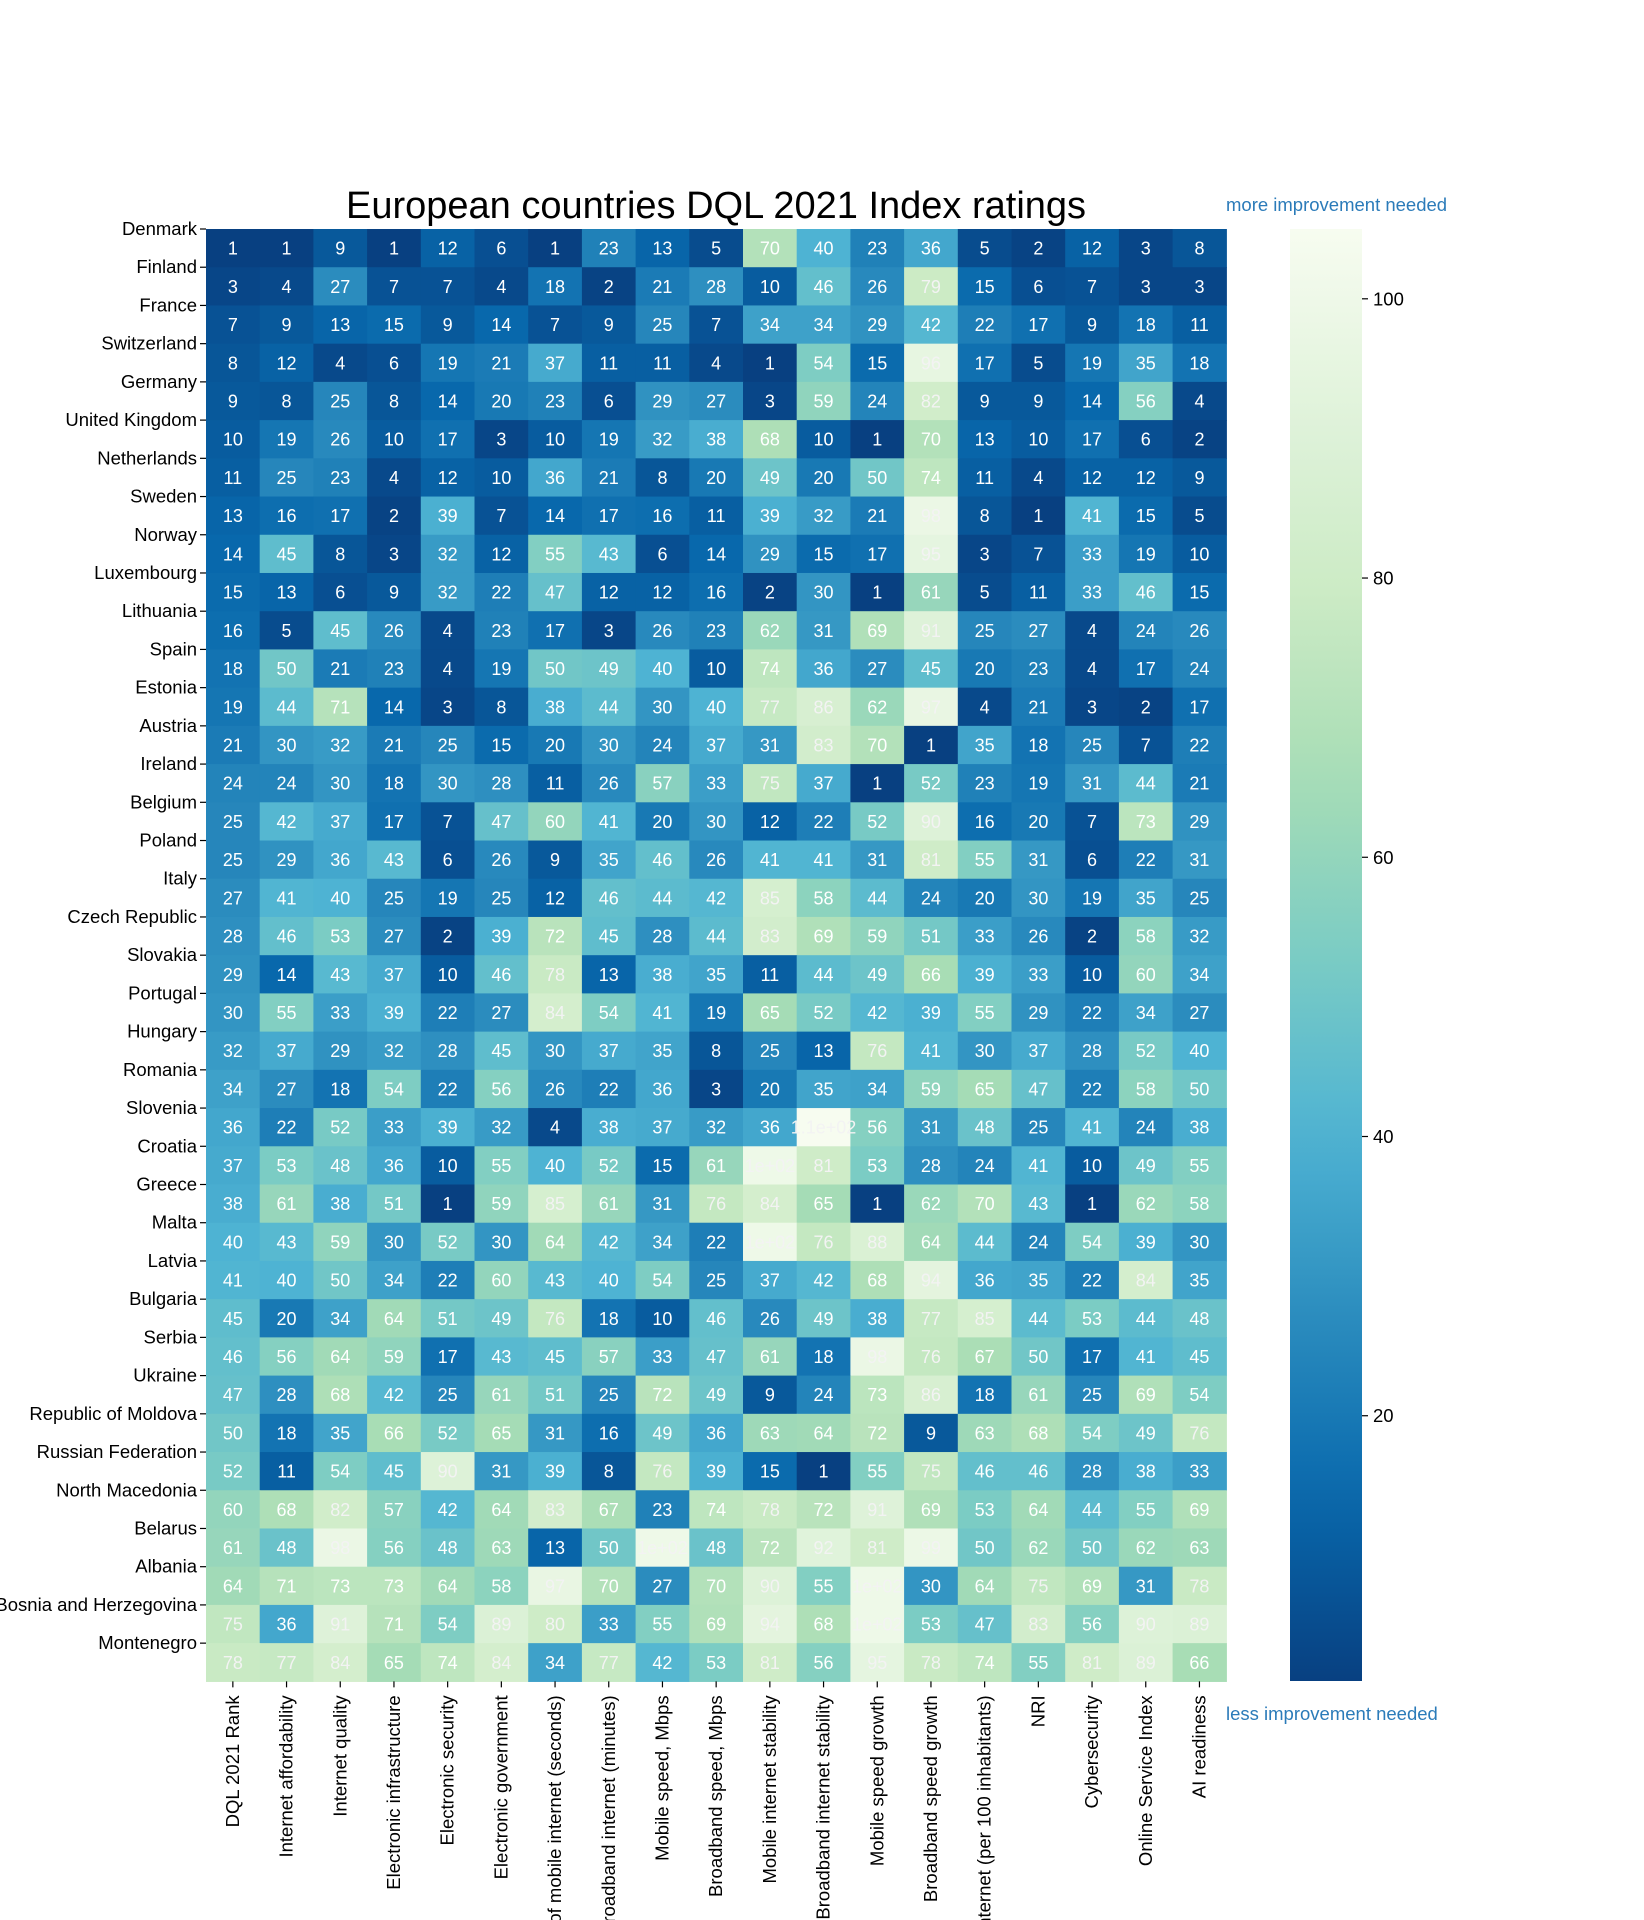 The image size is (1644, 1920). Describe the element at coordinates (555, 822) in the screenshot. I see `cell-value-label: 60` at that location.